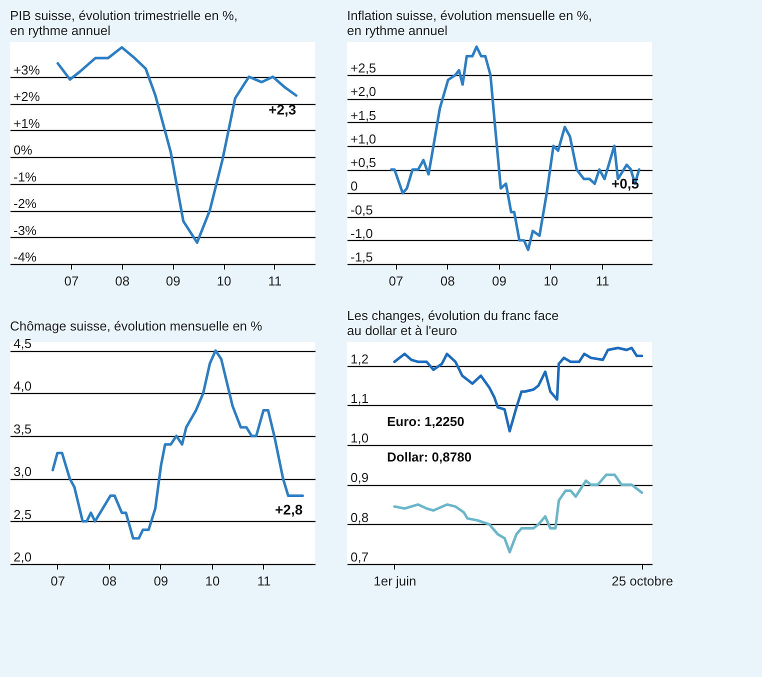 The width and height of the screenshot is (762, 677). I want to click on y-tick-label: 3,5, so click(23, 428).